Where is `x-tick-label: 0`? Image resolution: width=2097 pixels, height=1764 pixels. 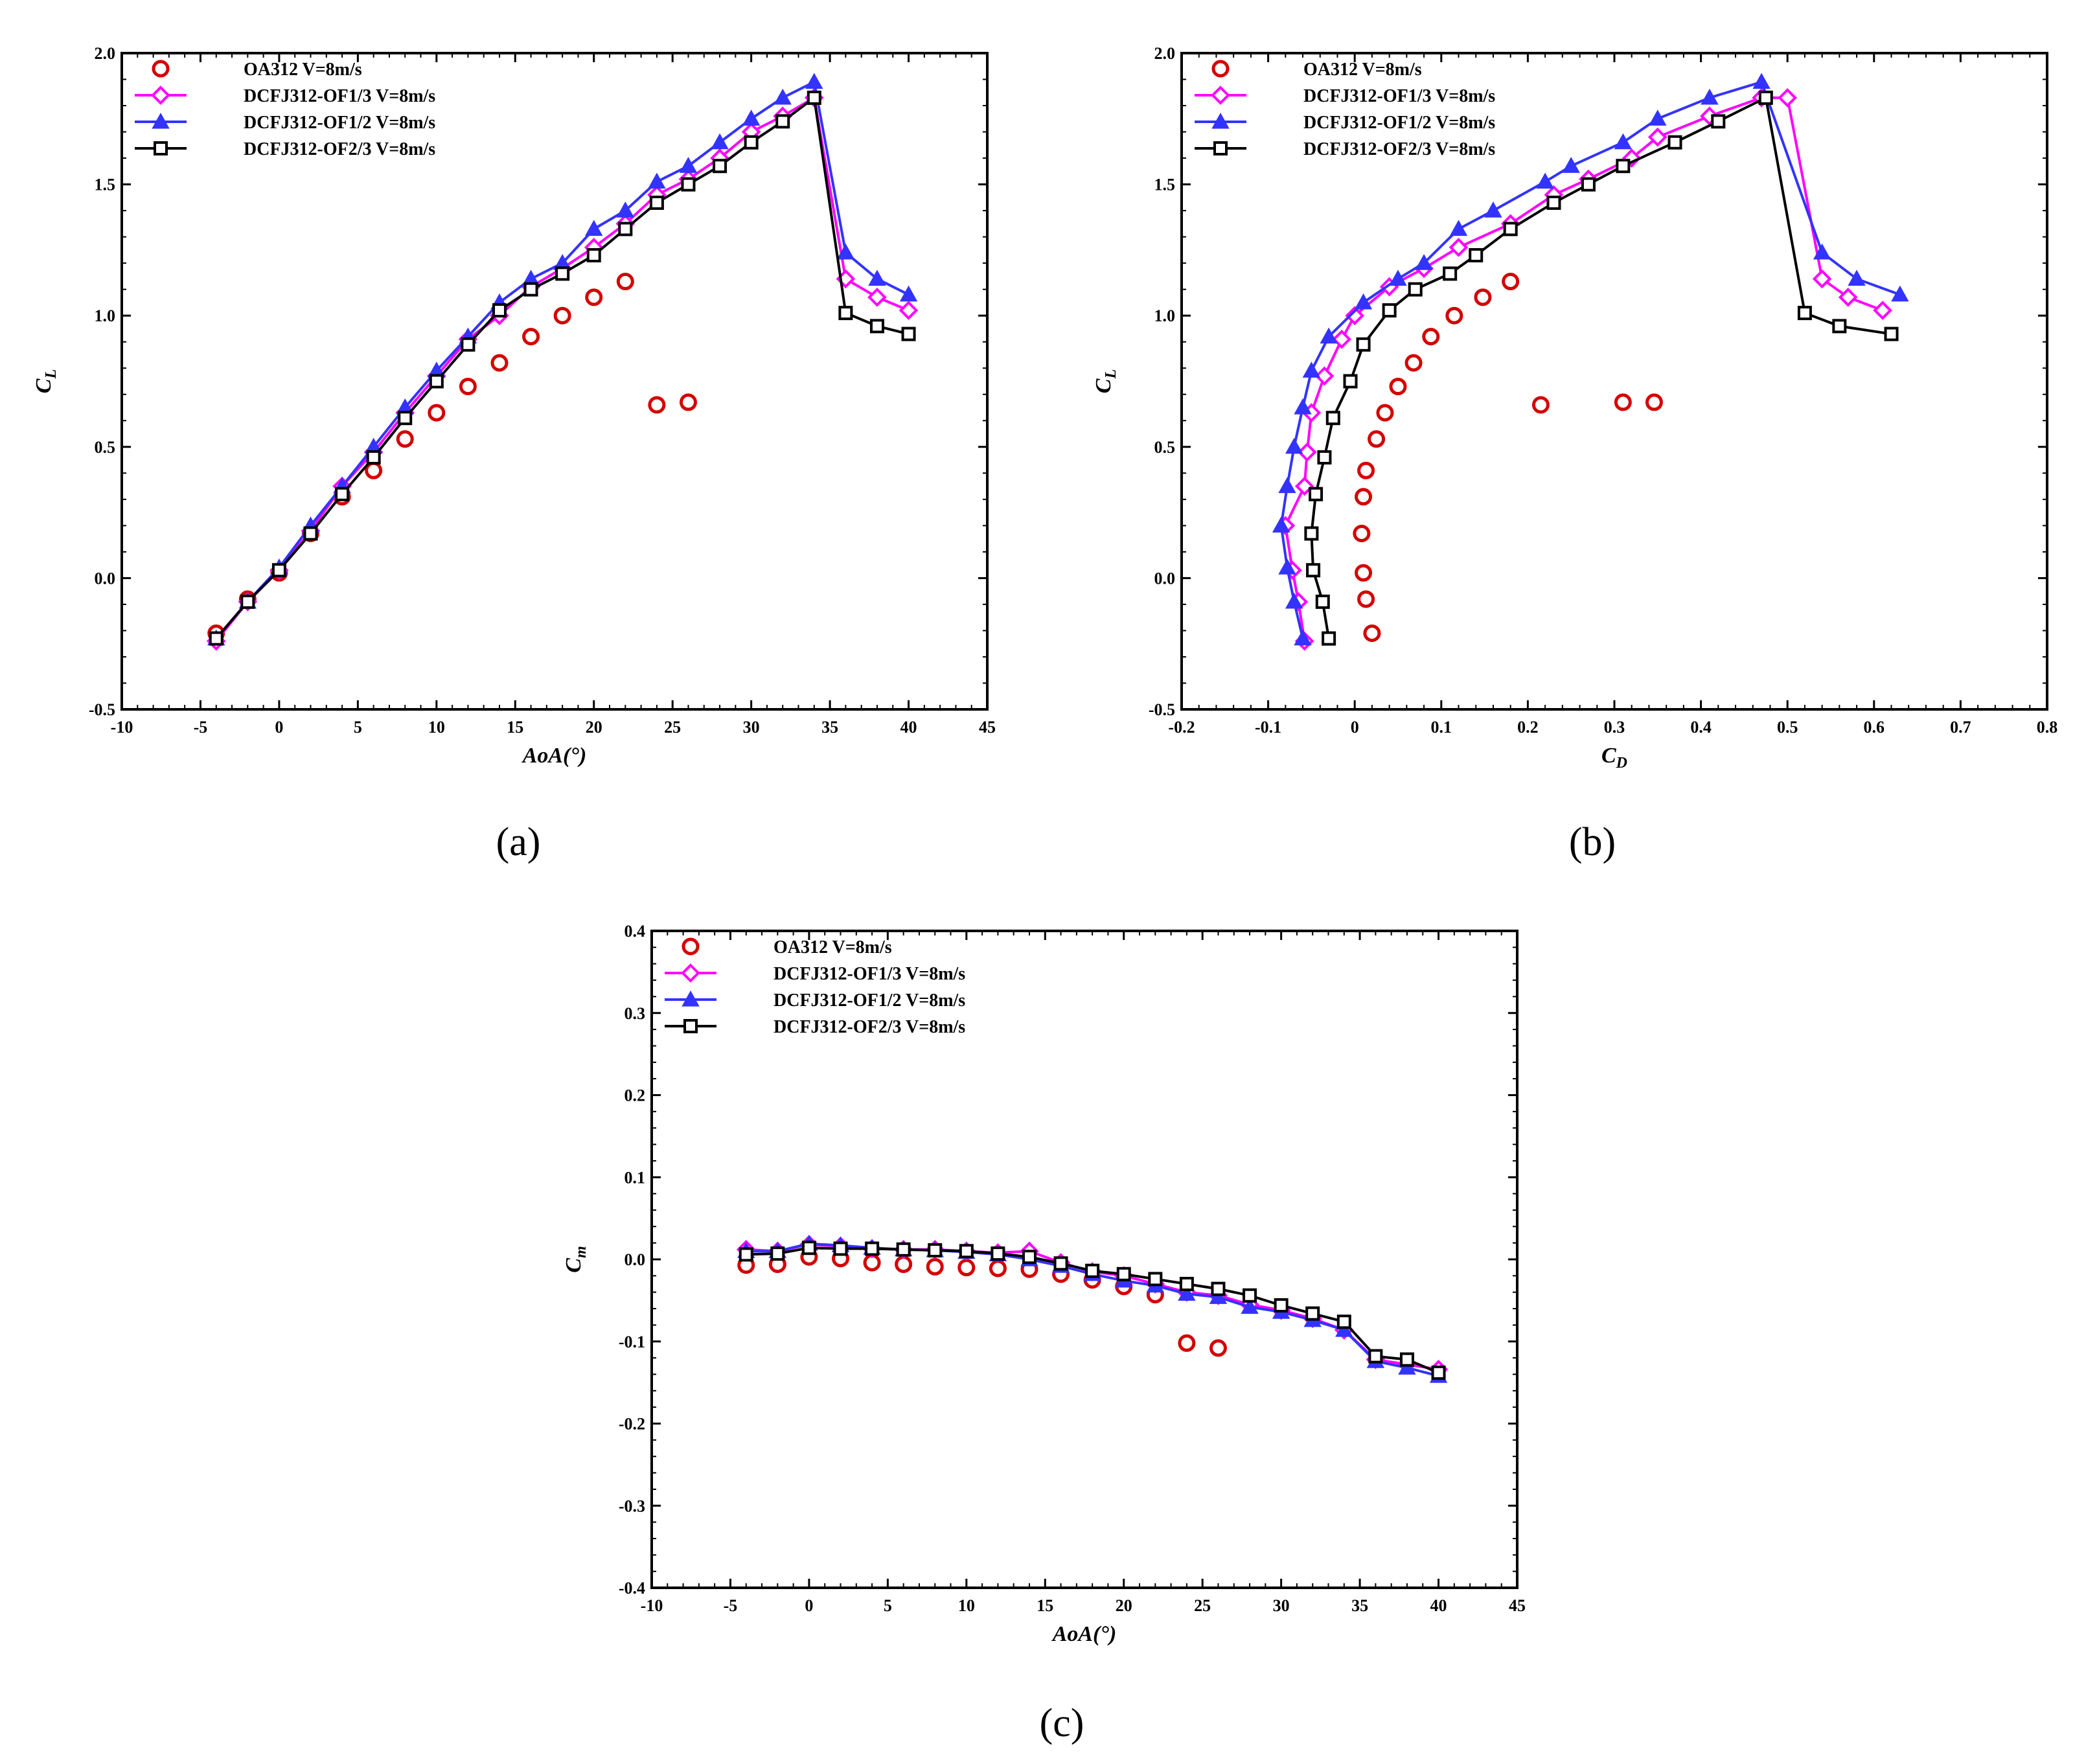
x-tick-label: 0 is located at coordinates (1355, 727).